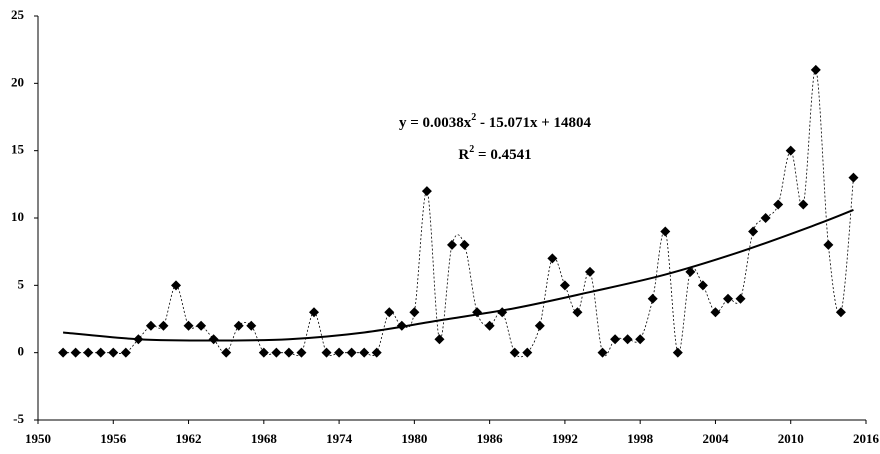  Describe the element at coordinates (533, 123) in the screenshot. I see `equation-text: - 15.071x + 14804` at that location.